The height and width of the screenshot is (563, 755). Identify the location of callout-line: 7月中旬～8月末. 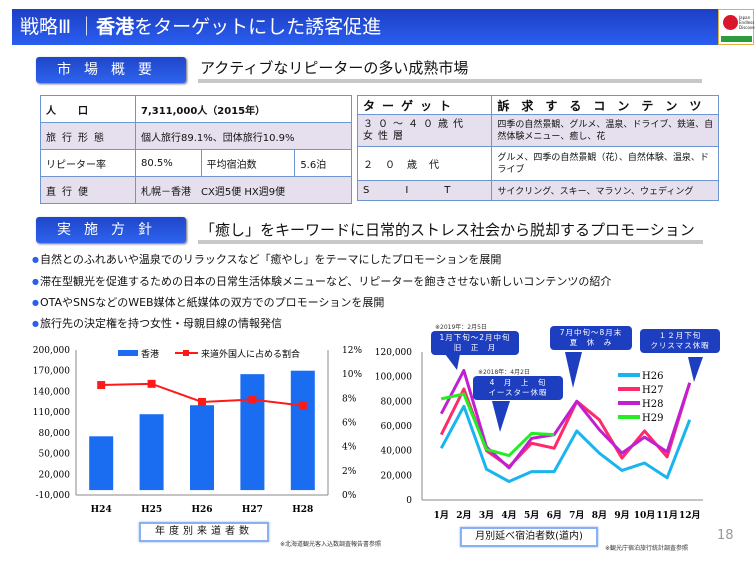
(591, 332).